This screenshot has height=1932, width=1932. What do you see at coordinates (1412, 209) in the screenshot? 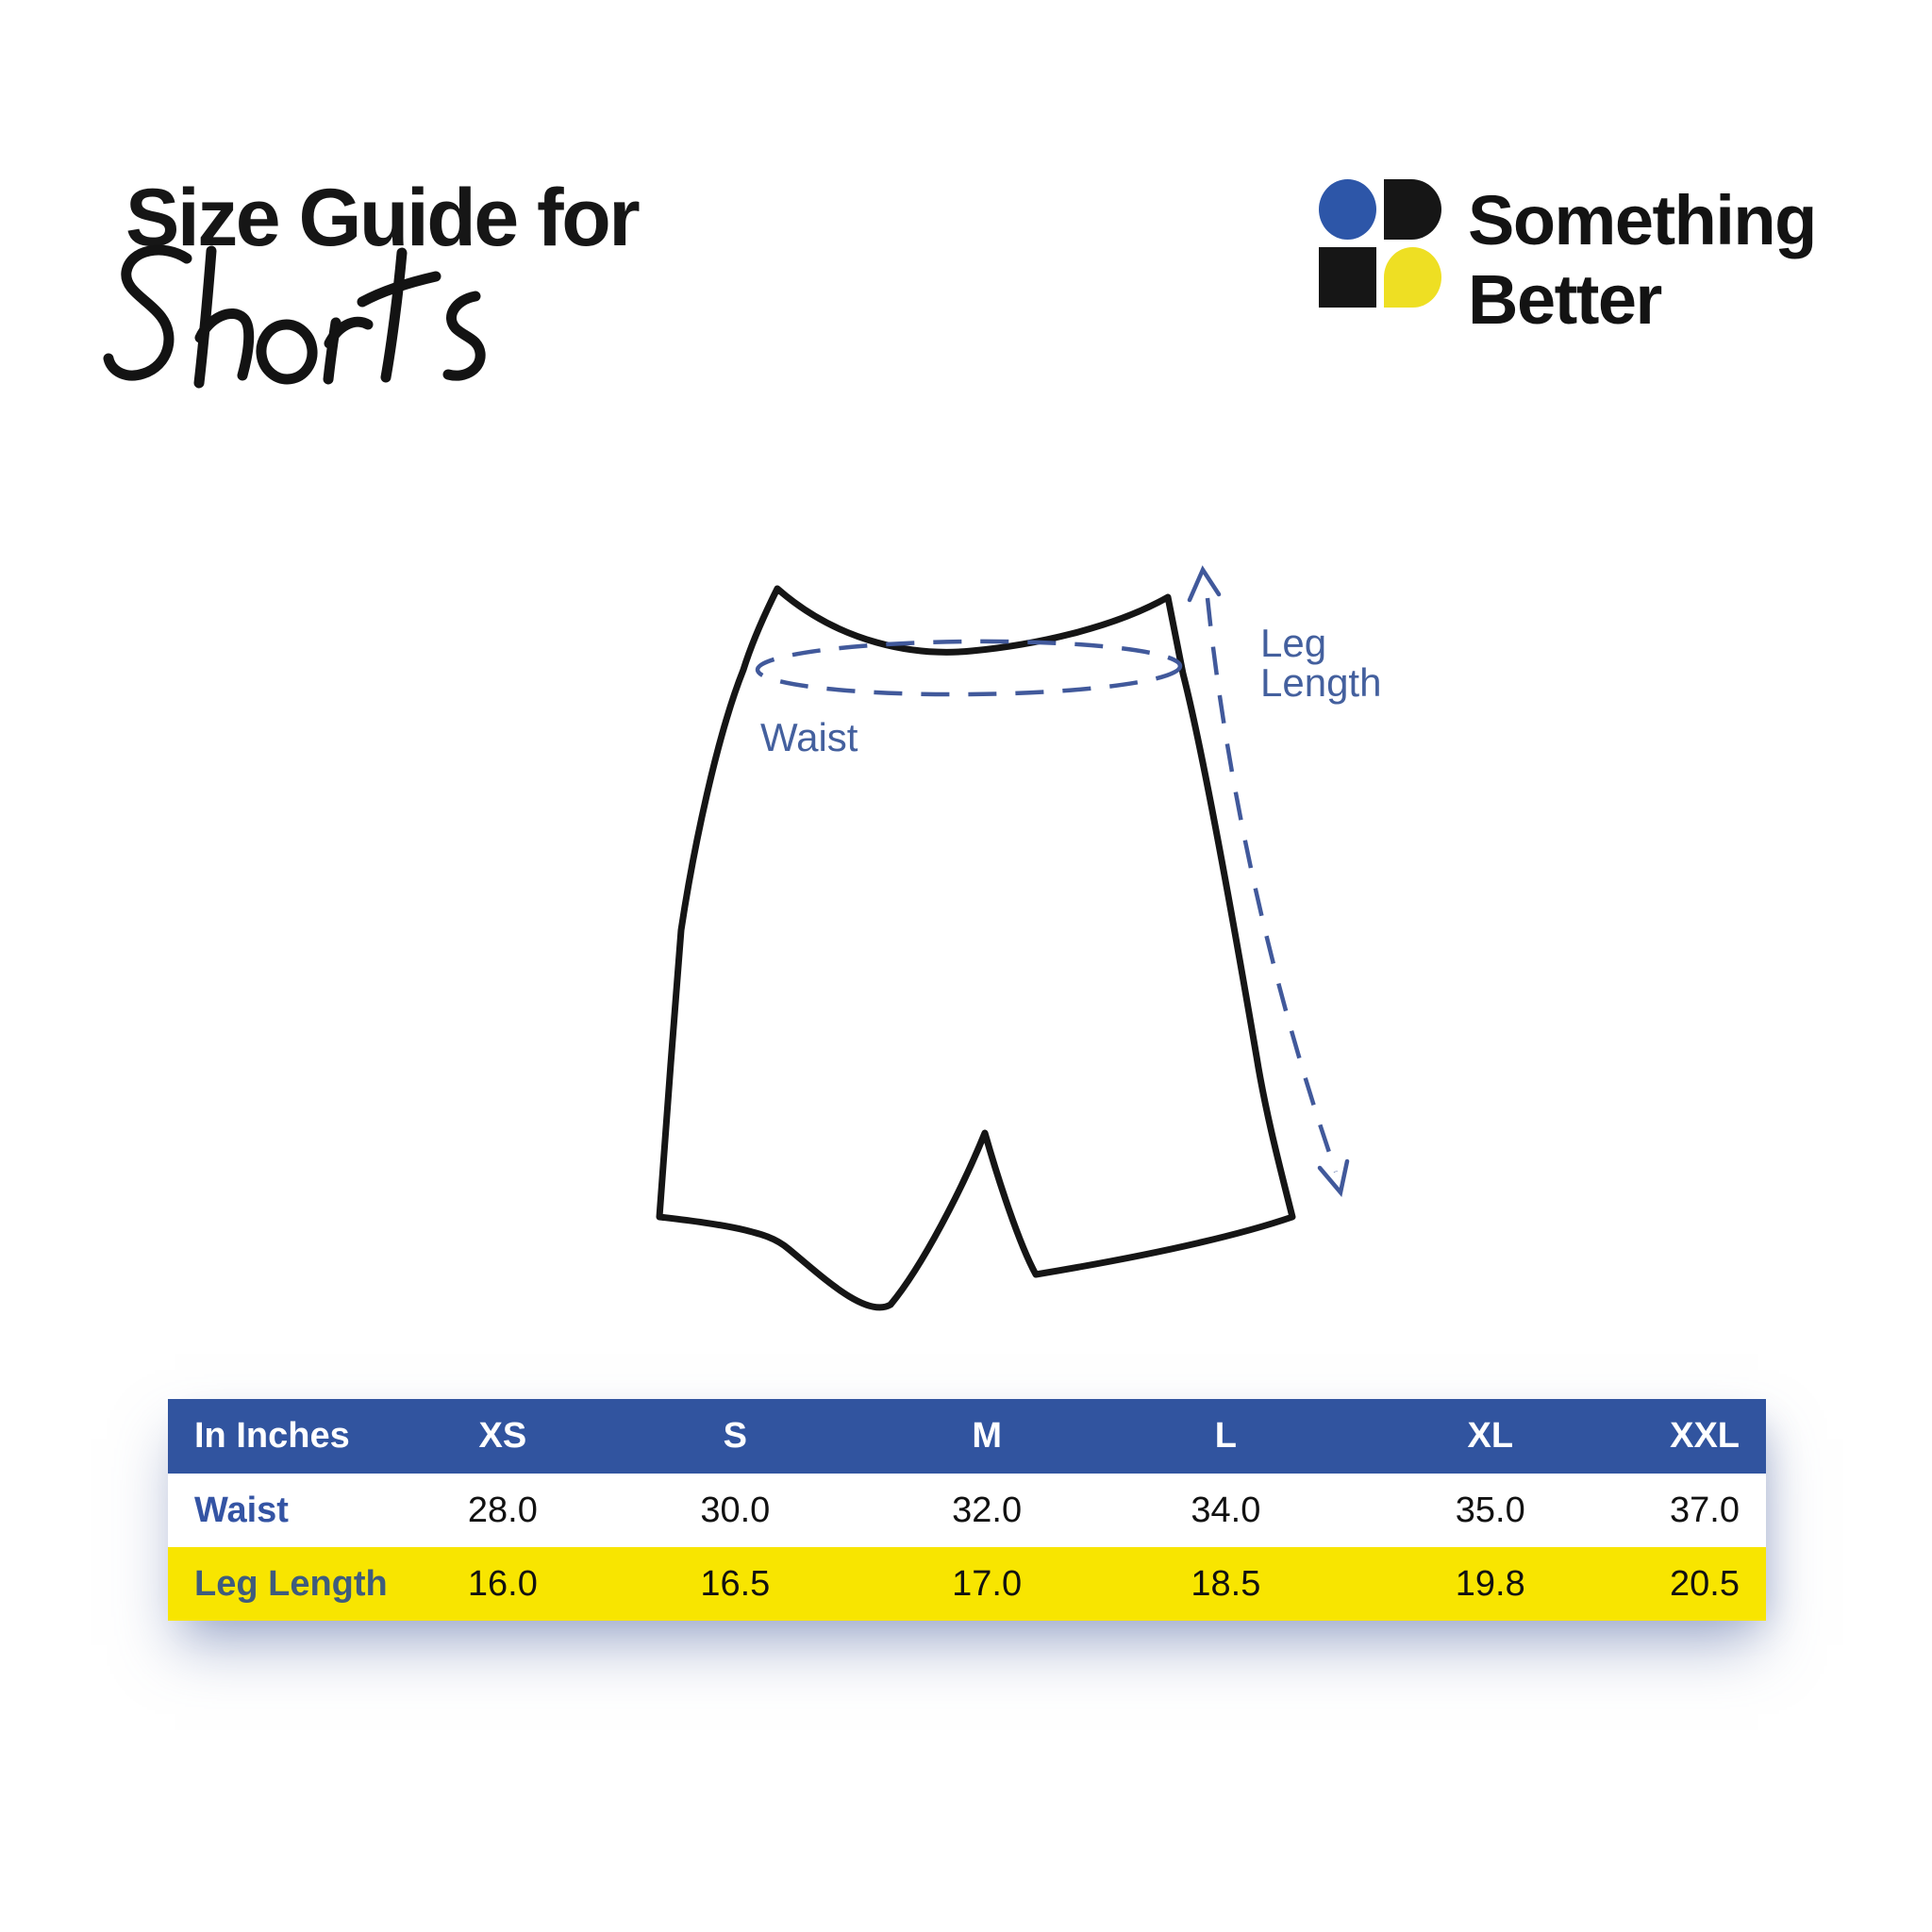
I see `logo-black-d-icon` at bounding box center [1412, 209].